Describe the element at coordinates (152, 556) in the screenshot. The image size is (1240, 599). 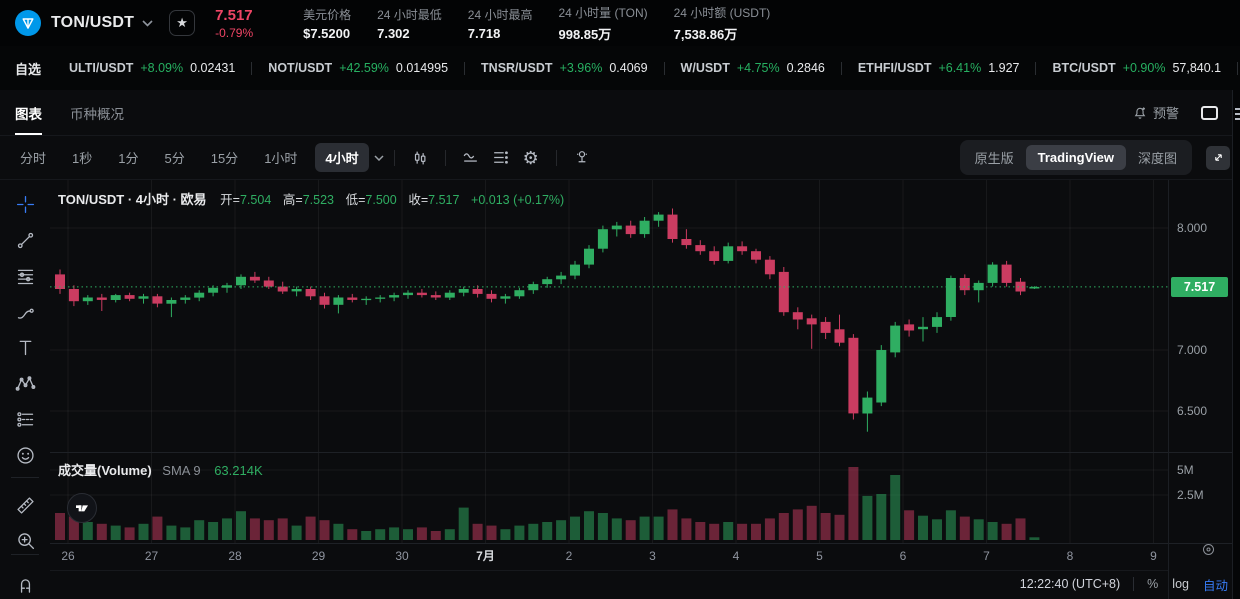
I see `svg-text: 27` at that location.